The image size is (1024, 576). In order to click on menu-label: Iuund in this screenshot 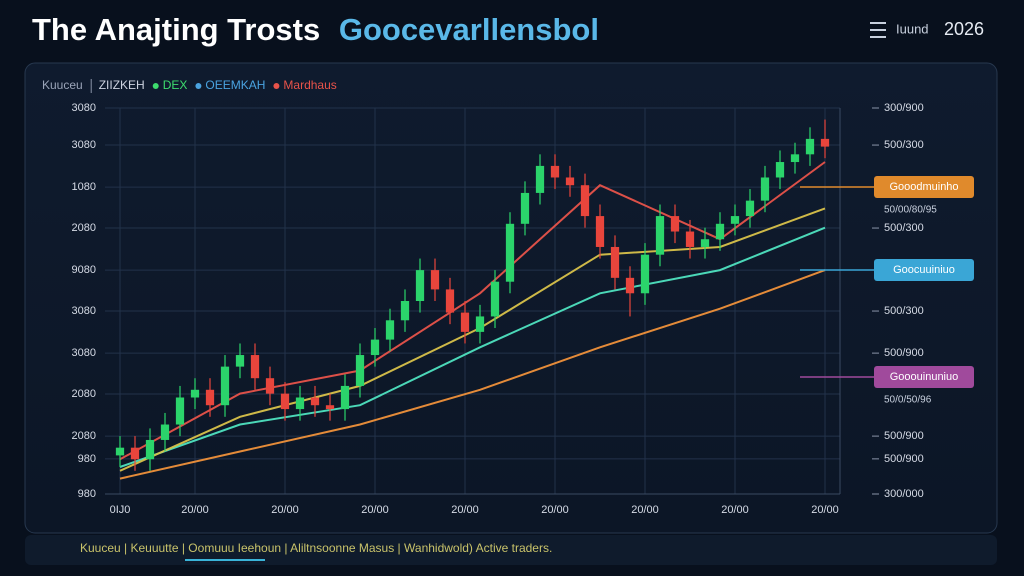, I will do `click(912, 28)`.